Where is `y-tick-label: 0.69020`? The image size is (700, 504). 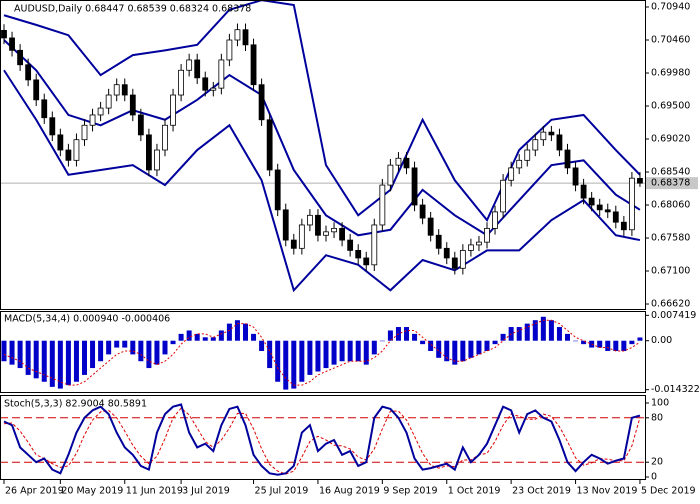 y-tick-label: 0.69020 is located at coordinates (670, 139).